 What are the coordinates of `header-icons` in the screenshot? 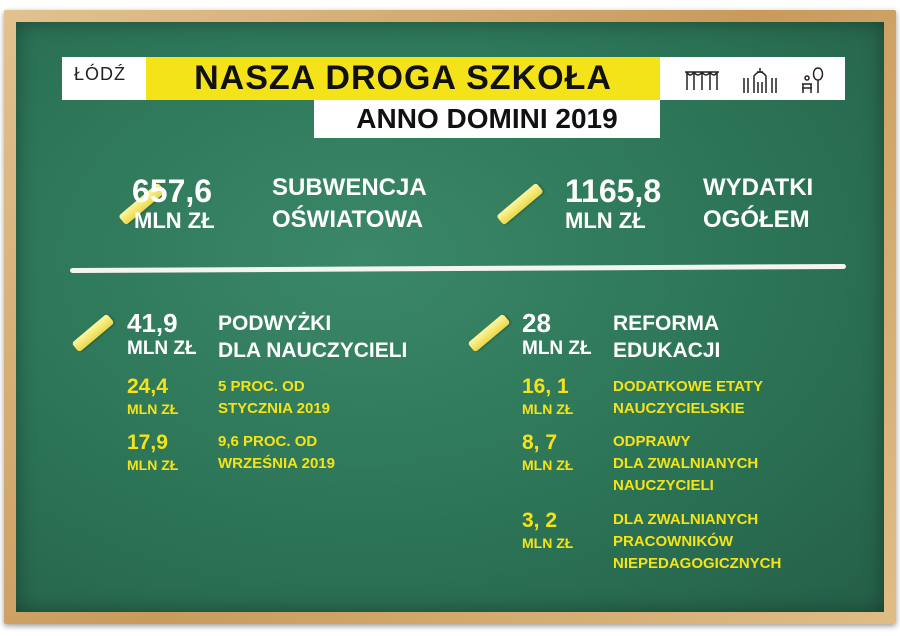 It's located at (755, 80).